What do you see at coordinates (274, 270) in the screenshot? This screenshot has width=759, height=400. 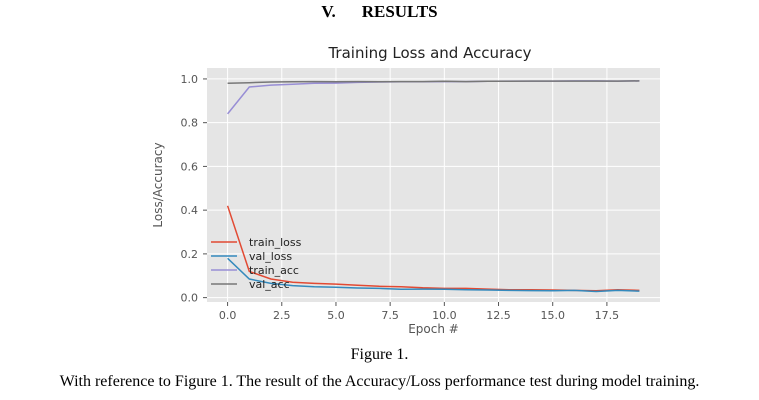 I see `legend-label: train_acc` at bounding box center [274, 270].